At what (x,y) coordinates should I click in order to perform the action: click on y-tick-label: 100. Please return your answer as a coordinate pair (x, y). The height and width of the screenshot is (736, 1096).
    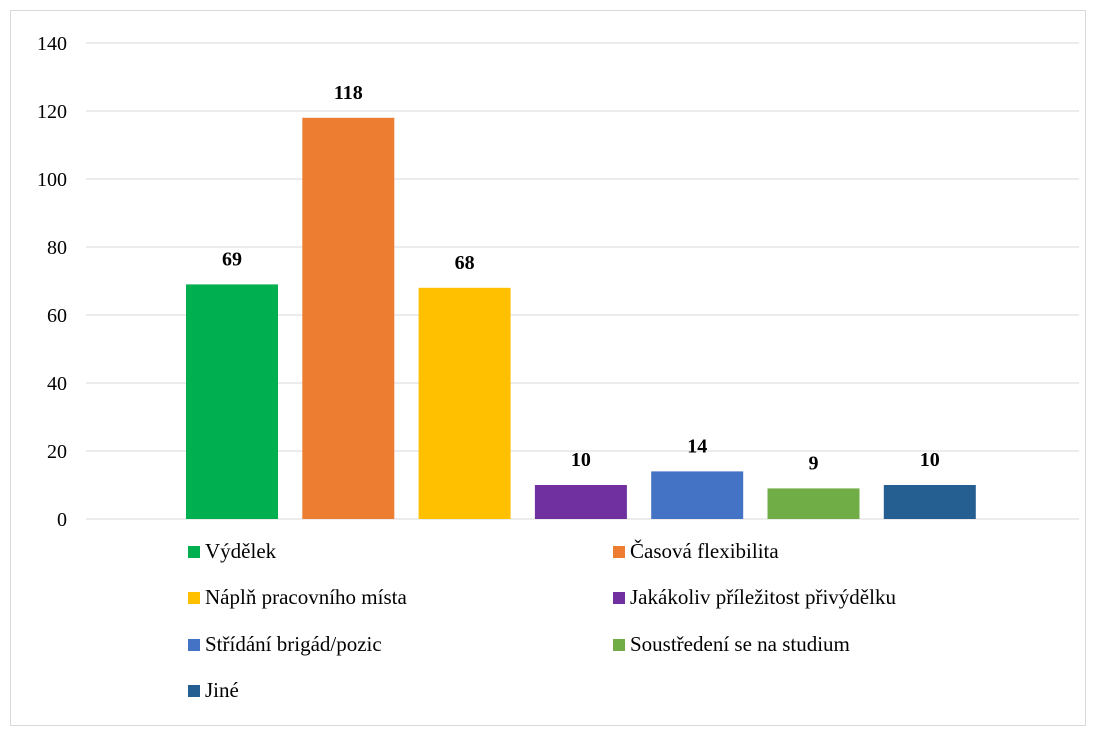
    Looking at the image, I should click on (52, 180).